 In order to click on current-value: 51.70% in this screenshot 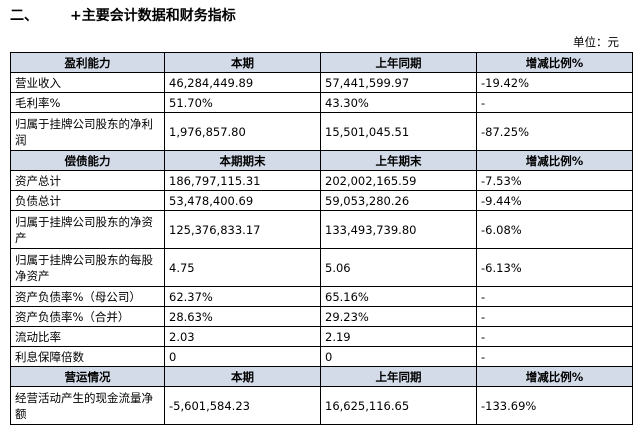, I will do `click(242, 102)`.